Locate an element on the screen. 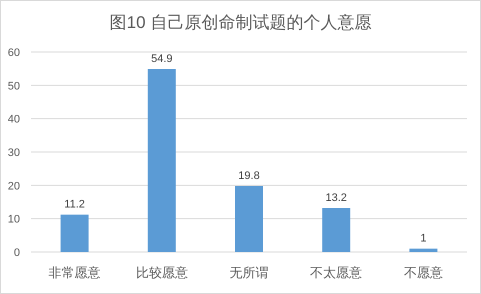  y-tick-label: 50 is located at coordinates (14, 86).